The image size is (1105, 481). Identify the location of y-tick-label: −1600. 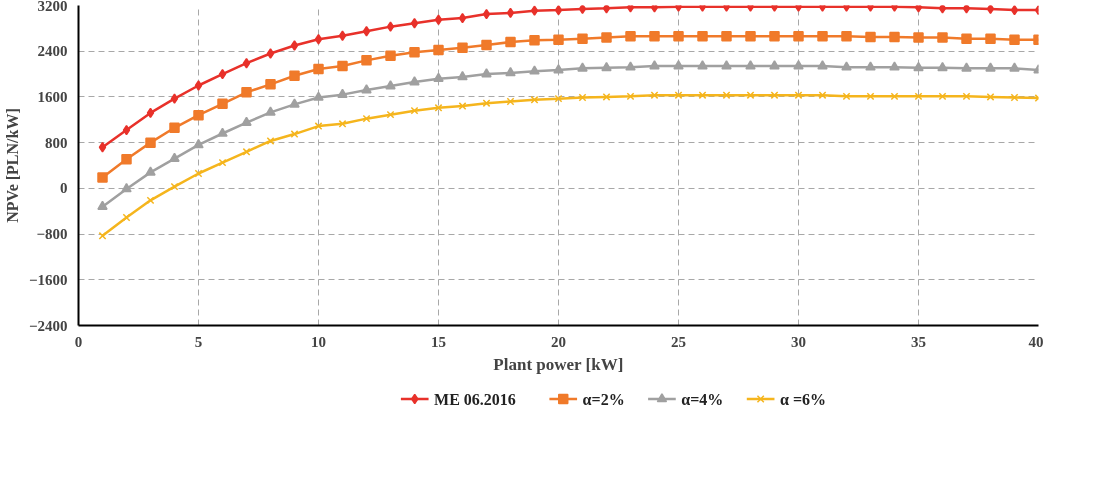
(48, 279).